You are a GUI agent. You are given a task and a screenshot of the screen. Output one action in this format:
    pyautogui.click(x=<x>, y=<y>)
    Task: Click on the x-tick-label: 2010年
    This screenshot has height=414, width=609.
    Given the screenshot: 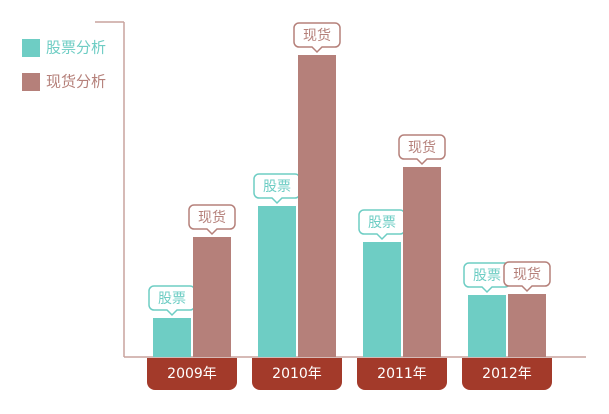 What is the action you would take?
    pyautogui.click(x=297, y=374)
    